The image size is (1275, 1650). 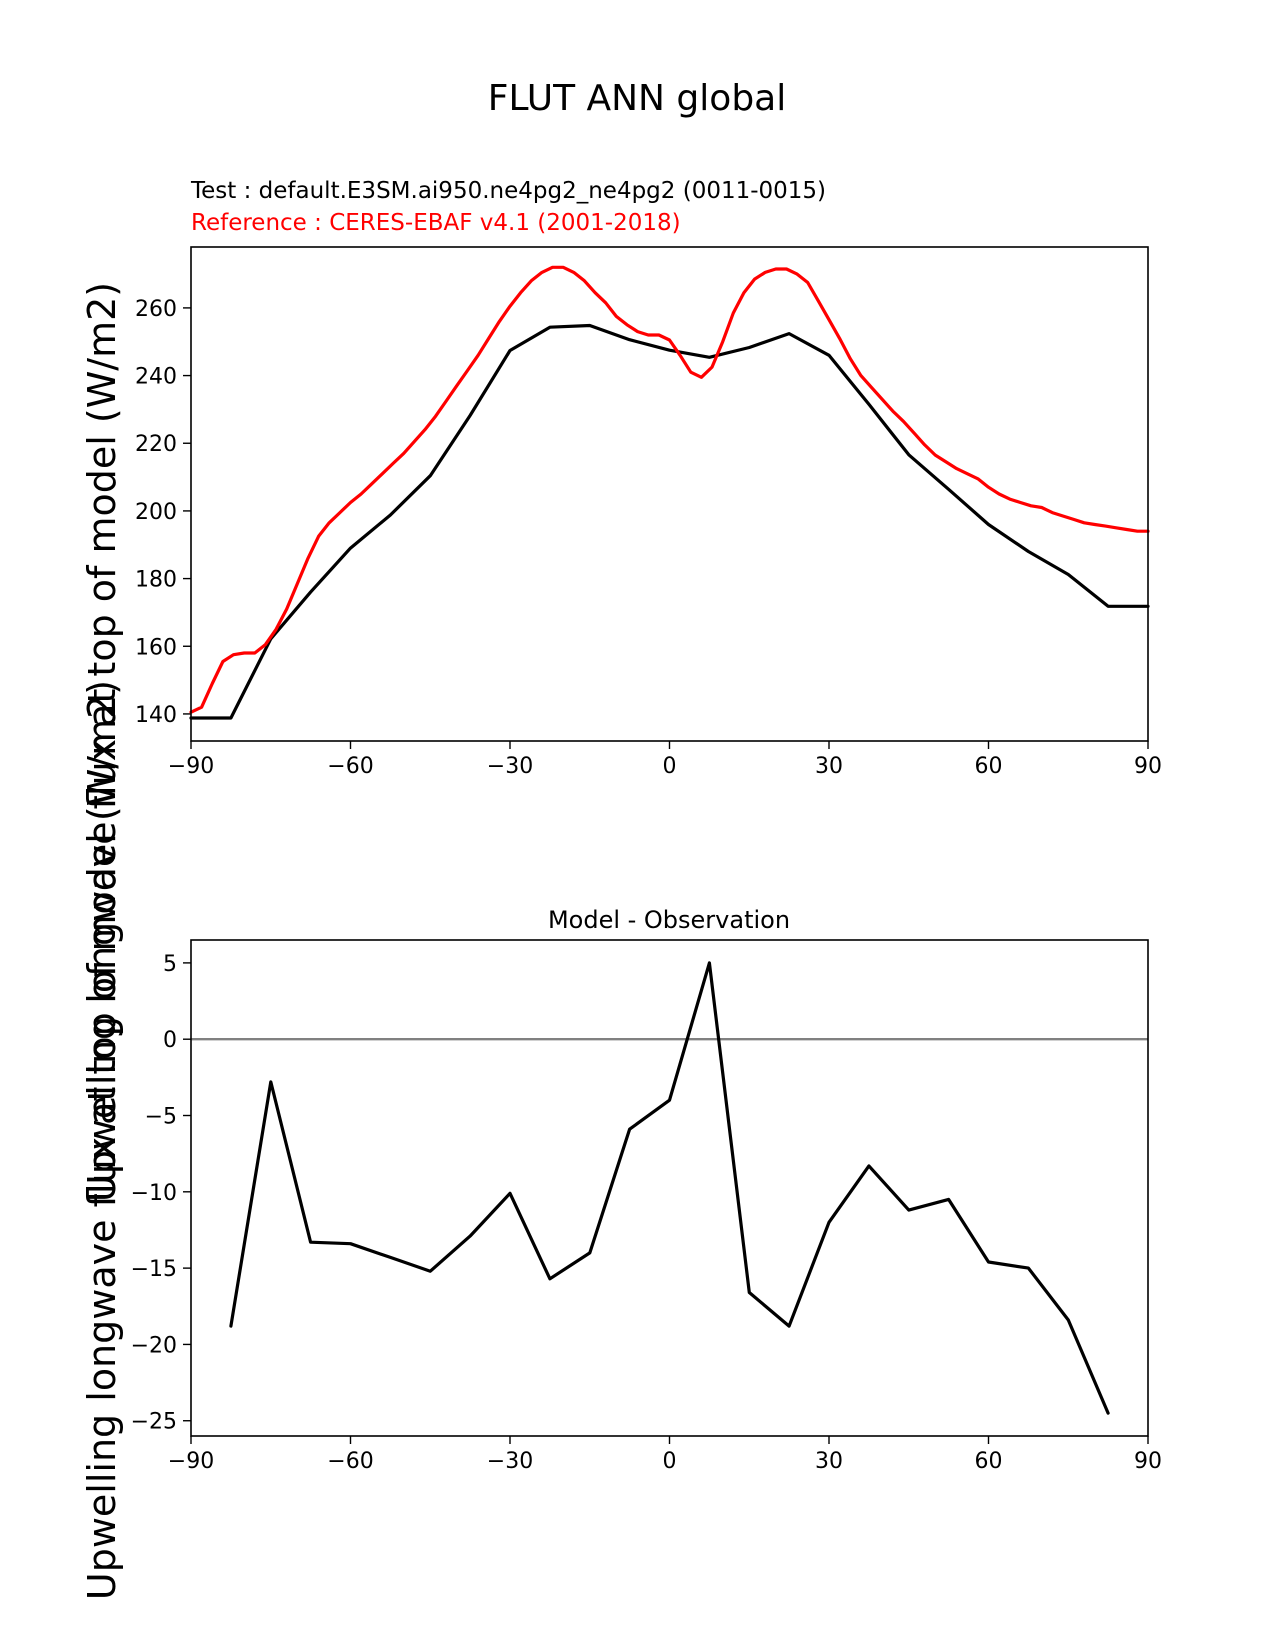 What do you see at coordinates (156, 309) in the screenshot?
I see `top-y-tick-label: 260` at bounding box center [156, 309].